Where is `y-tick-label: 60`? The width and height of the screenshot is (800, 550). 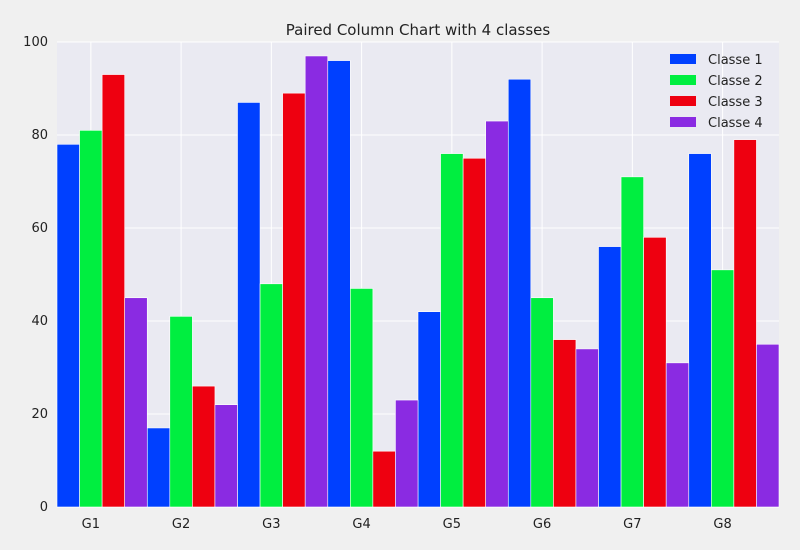 y-tick-label: 60 is located at coordinates (39, 228).